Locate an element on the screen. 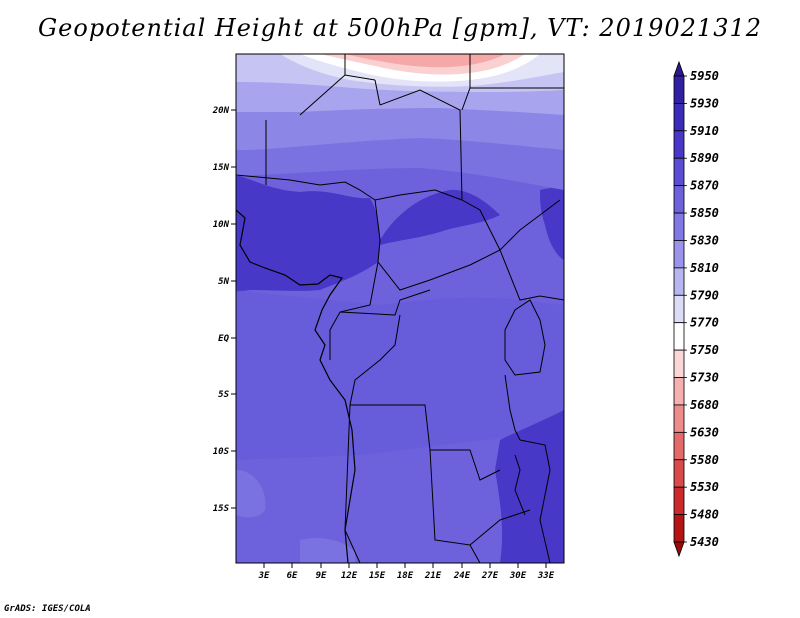 This screenshot has width=800, height=618. lat-labels: 20N 15N 10N 5N EQ 5S 10S 15S is located at coordinates (221, 310).